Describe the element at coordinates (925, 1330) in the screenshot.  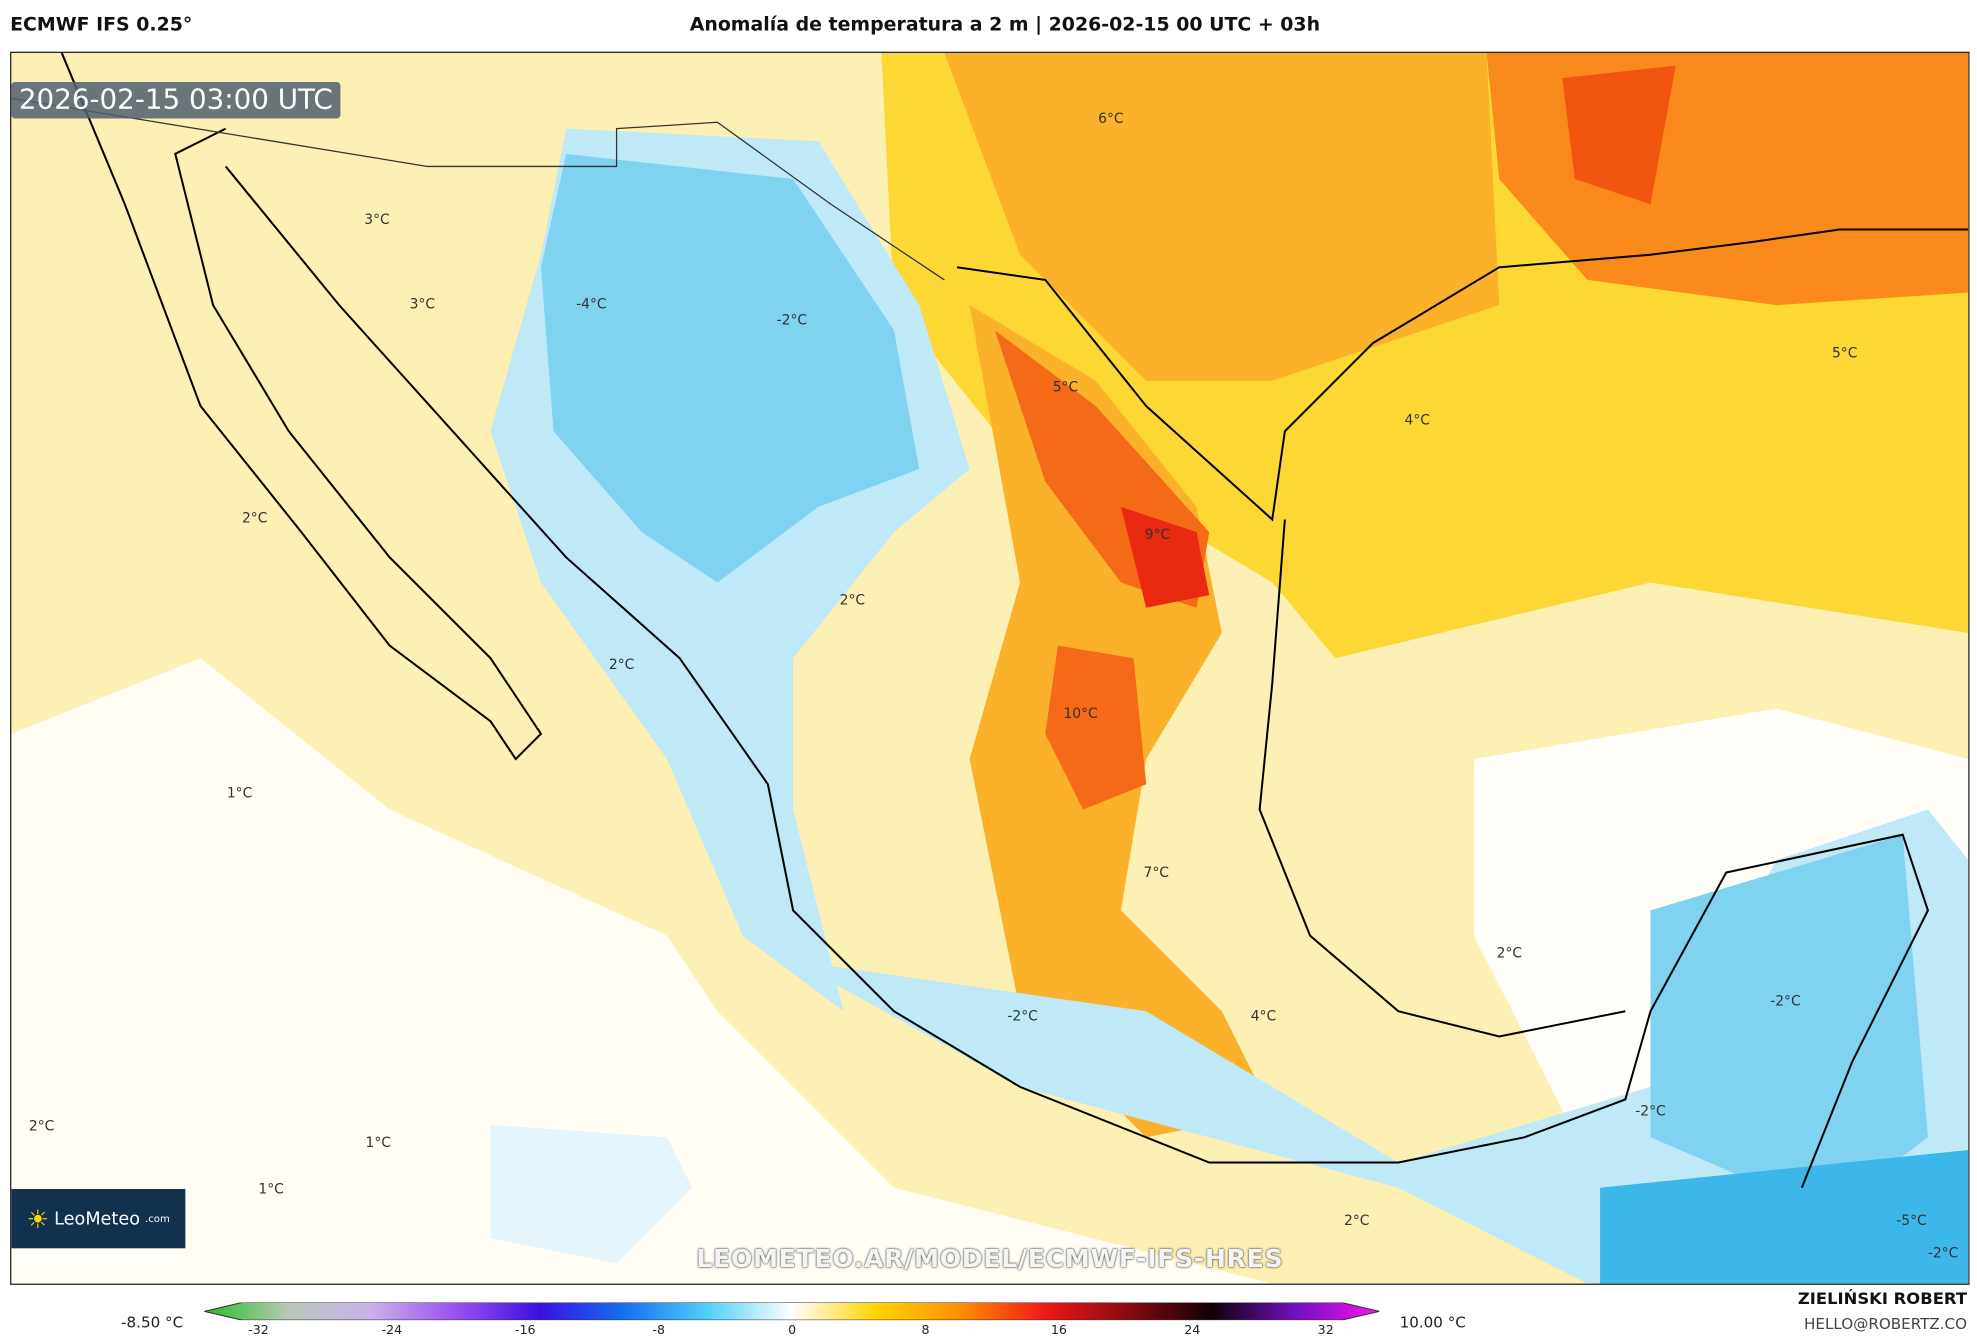
I see `colorbar-tick: 8` at that location.